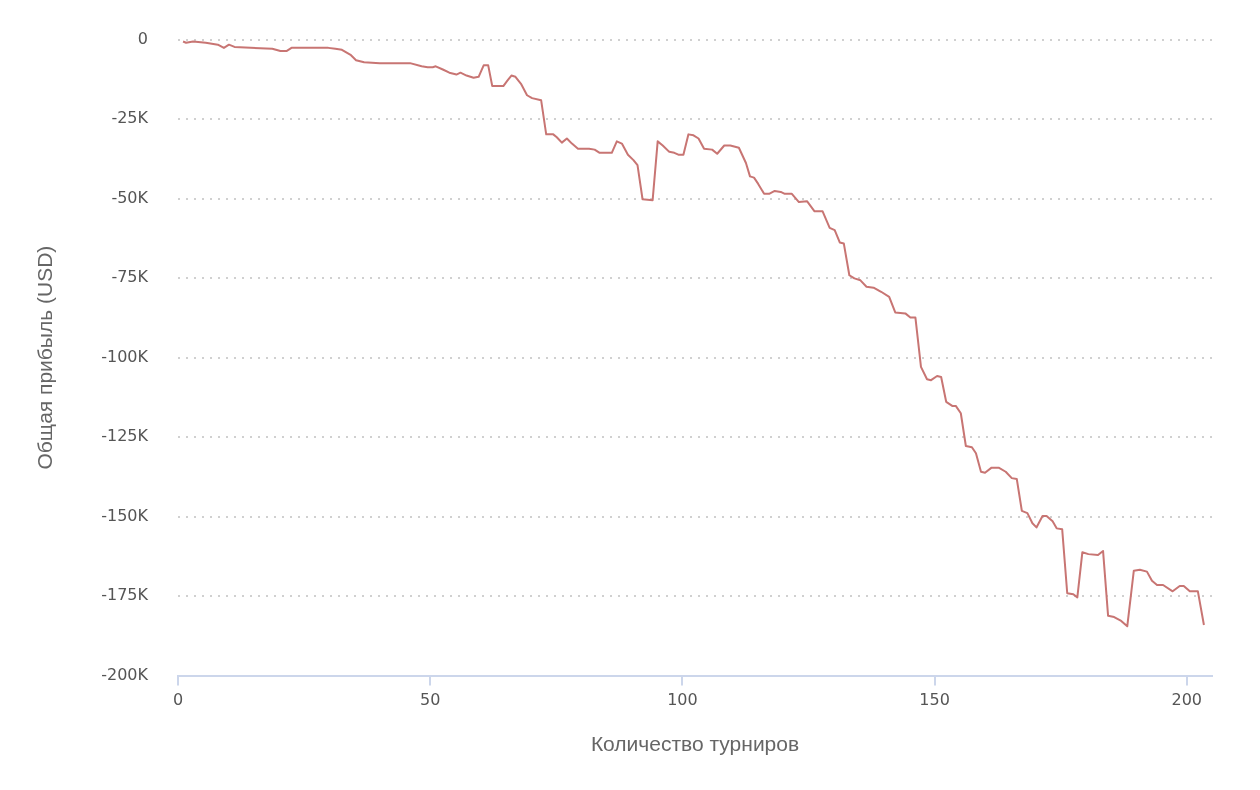  What do you see at coordinates (125, 515) in the screenshot?
I see `y-tick-label: -150K` at bounding box center [125, 515].